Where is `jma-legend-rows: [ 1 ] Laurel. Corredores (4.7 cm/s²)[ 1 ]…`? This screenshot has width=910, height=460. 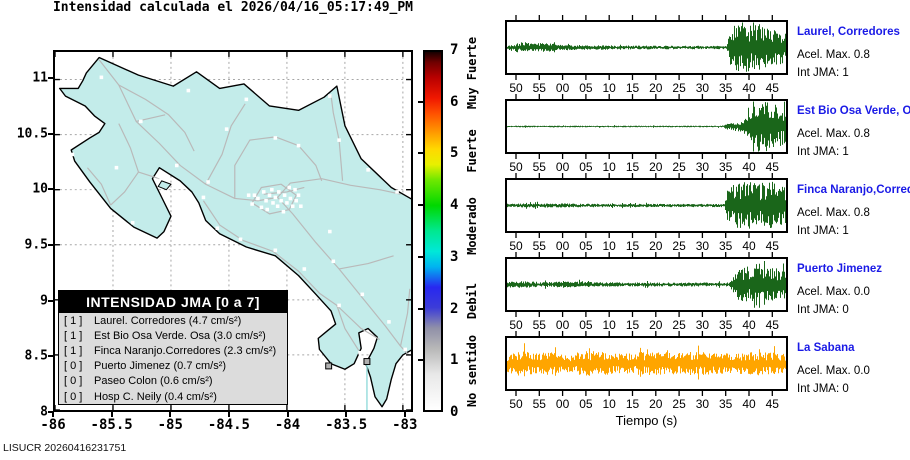 jma-legend-rows: [ 1 ] Laurel. Corredores (4.7 cm/s²)[ 1 ]… is located at coordinates (173, 358).